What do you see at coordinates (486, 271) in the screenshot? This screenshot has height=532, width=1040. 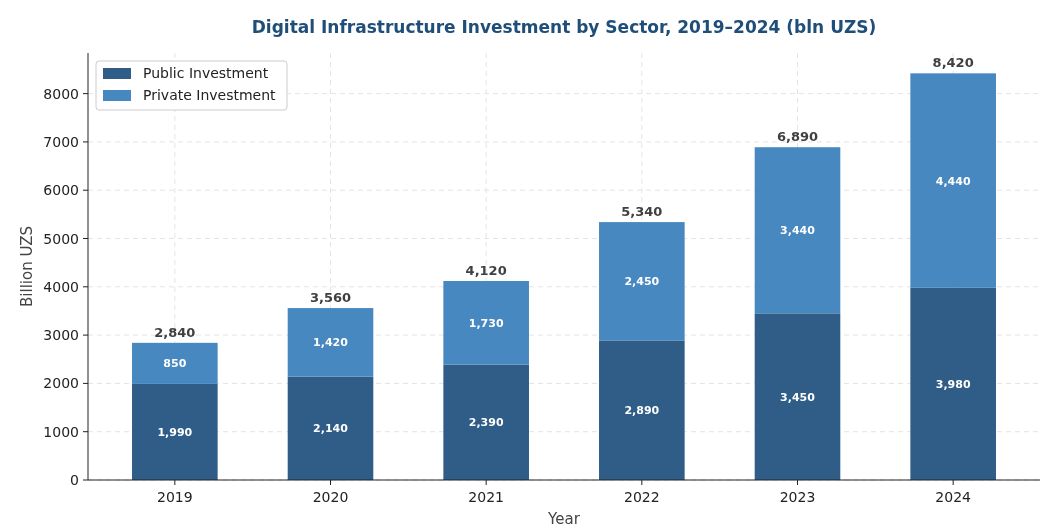 I see `total-label: 4,120` at bounding box center [486, 271].